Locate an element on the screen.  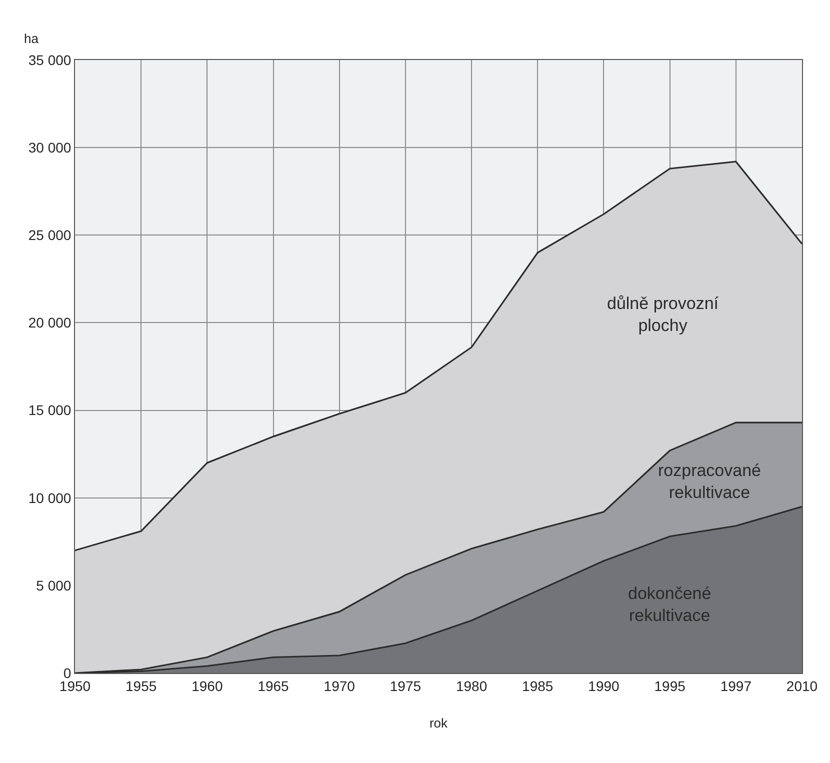
y-axis-title: ha is located at coordinates (32, 38).